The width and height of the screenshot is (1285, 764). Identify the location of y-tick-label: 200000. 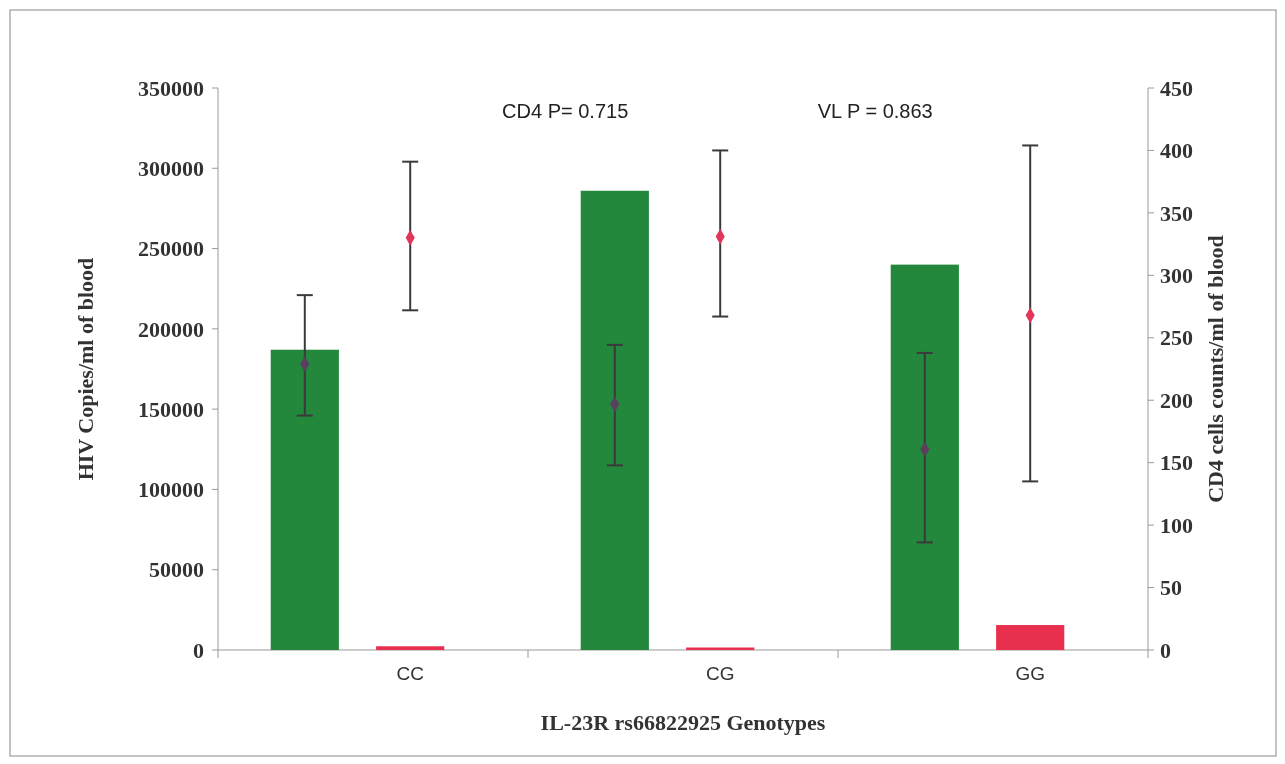
(171, 329).